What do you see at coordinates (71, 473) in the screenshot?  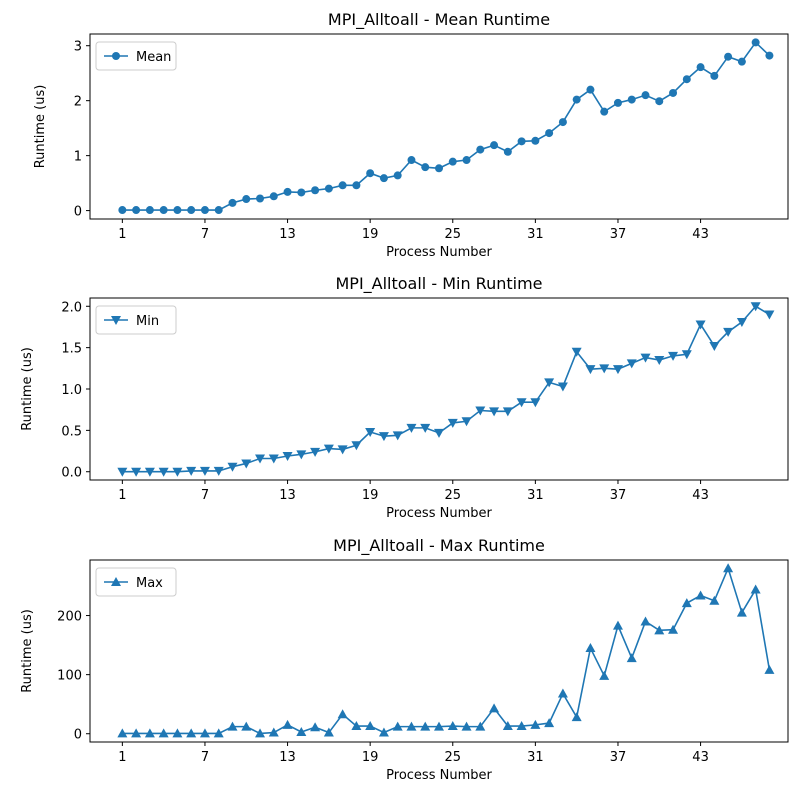 I see `y-tick-label: 0.0` at bounding box center [71, 473].